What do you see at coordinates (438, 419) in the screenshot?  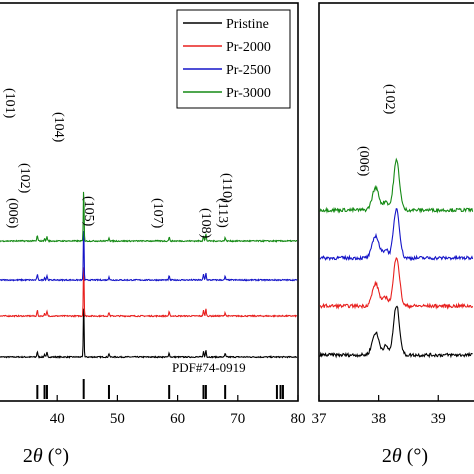 I see `x-tick-label: 39` at bounding box center [438, 419].